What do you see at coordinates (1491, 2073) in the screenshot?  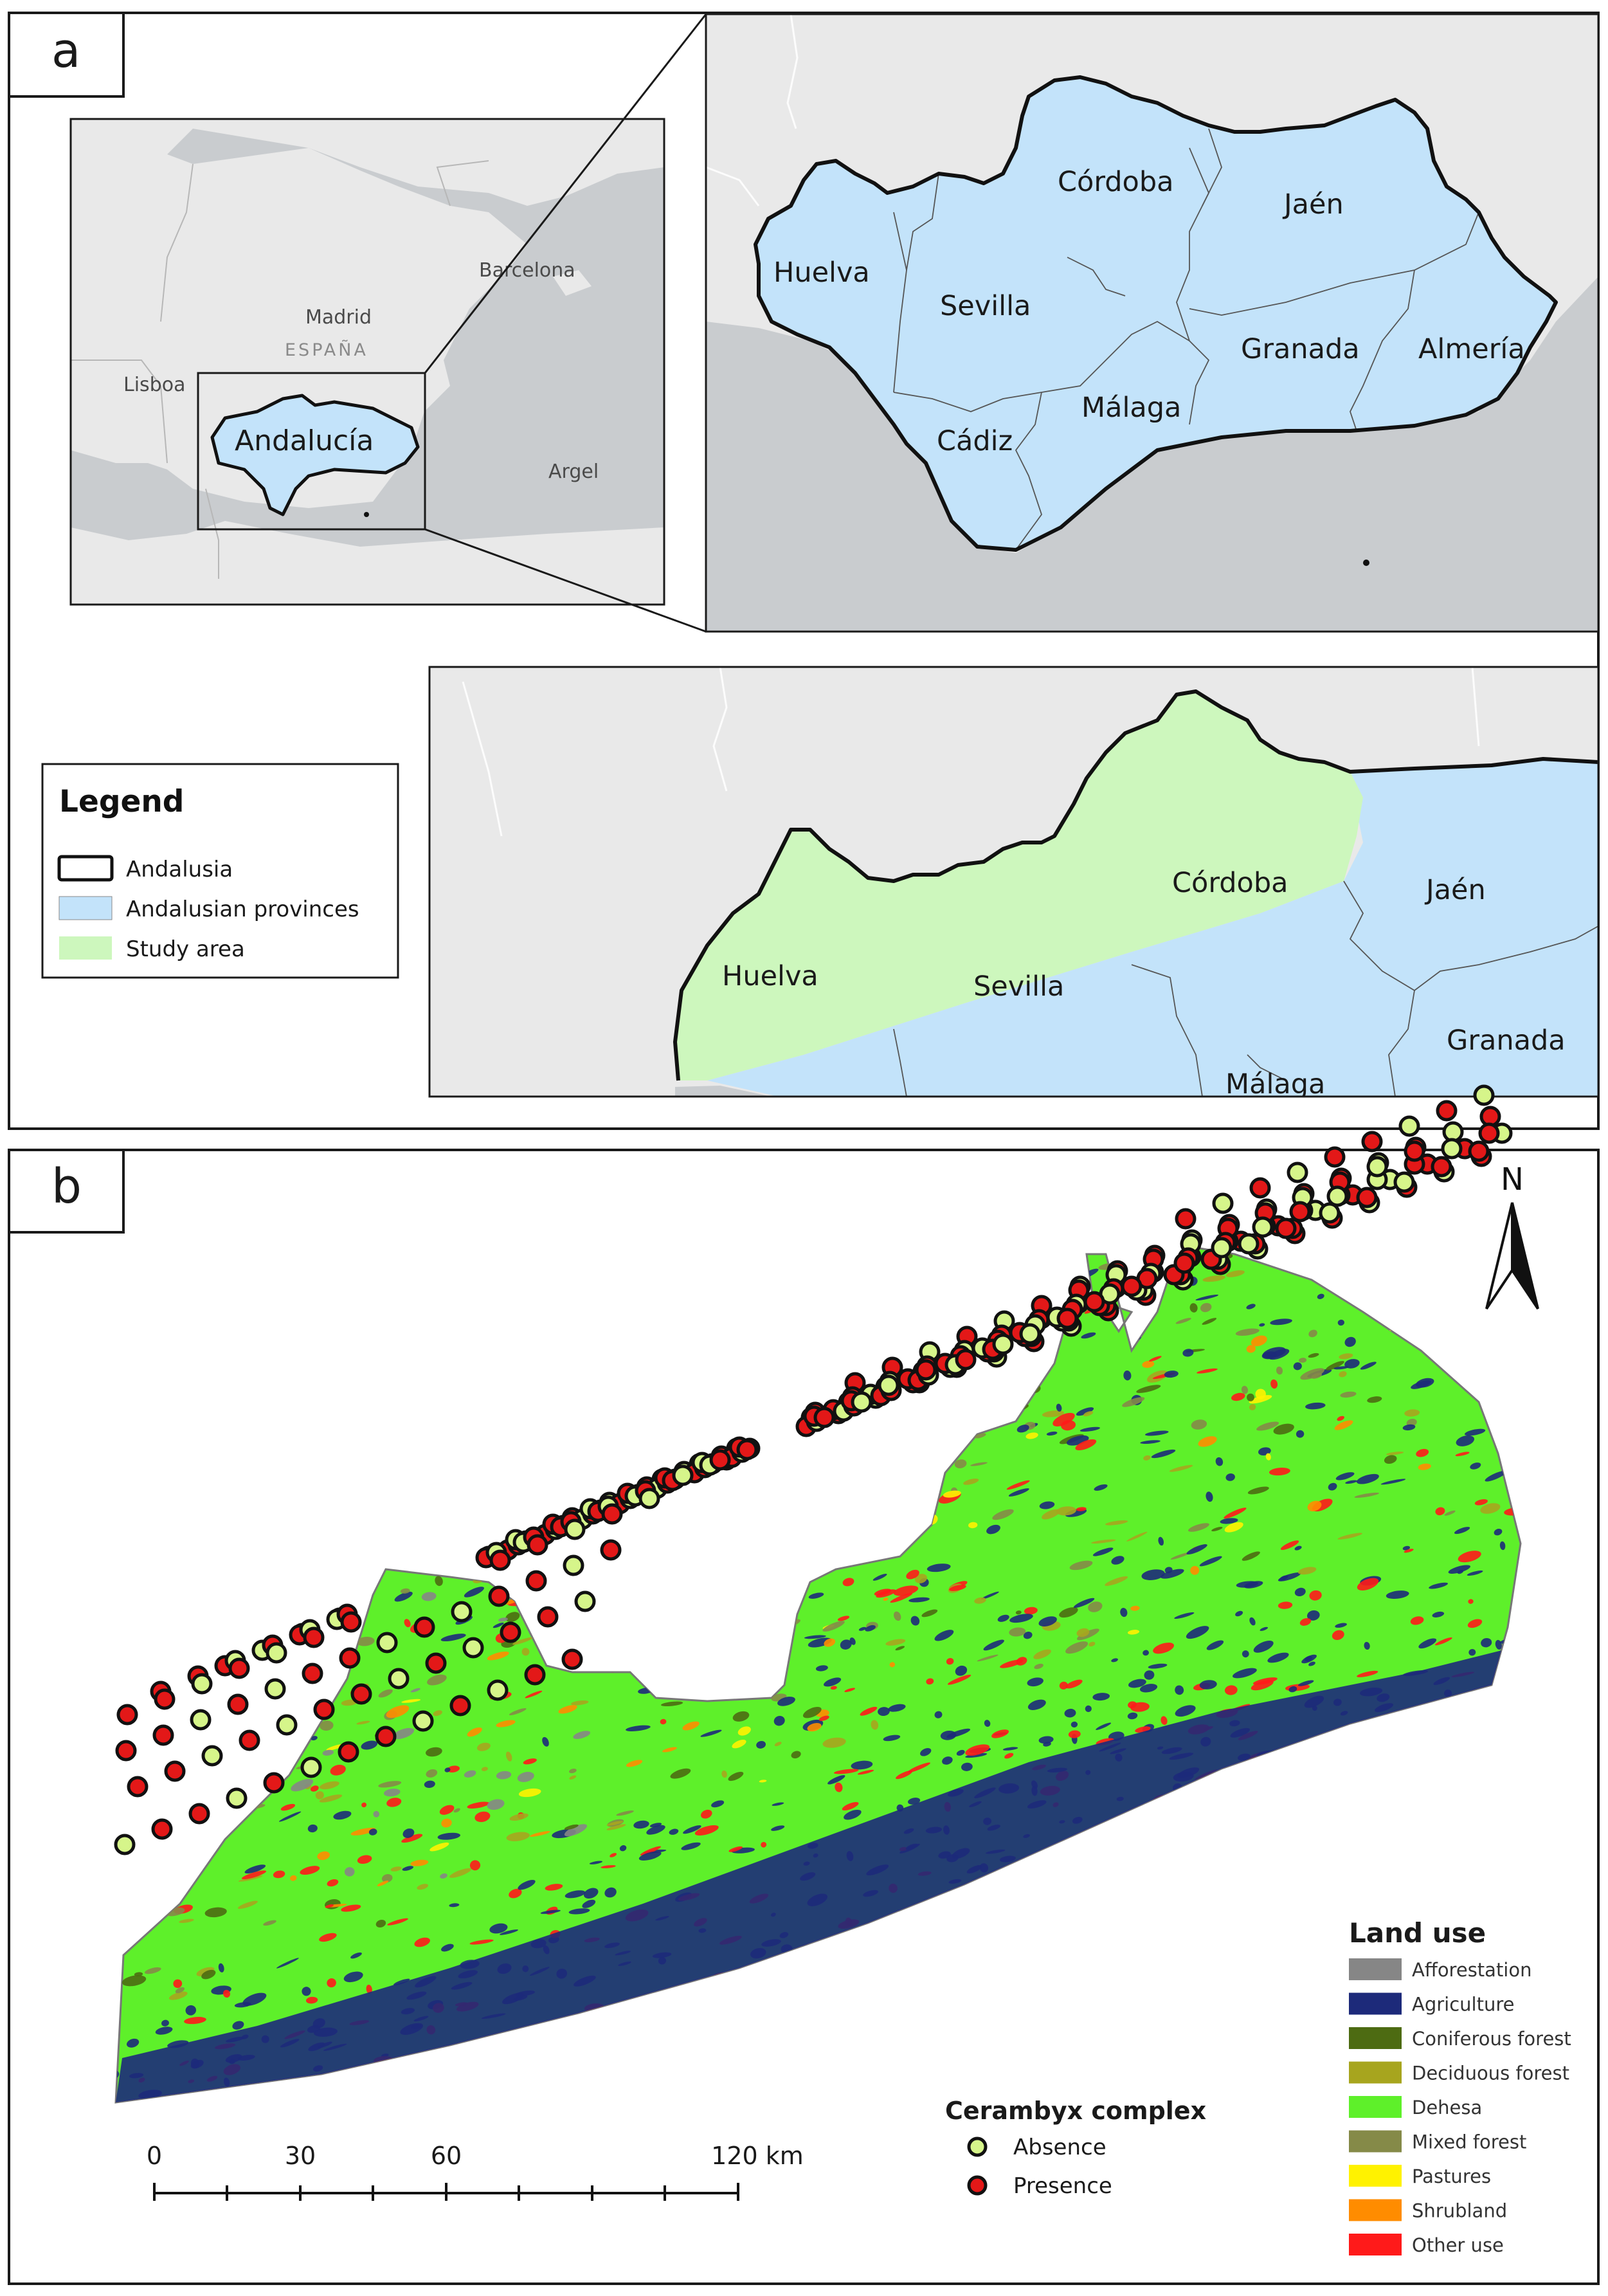 I see `land-use-label-3: Deciduous forest` at bounding box center [1491, 2073].